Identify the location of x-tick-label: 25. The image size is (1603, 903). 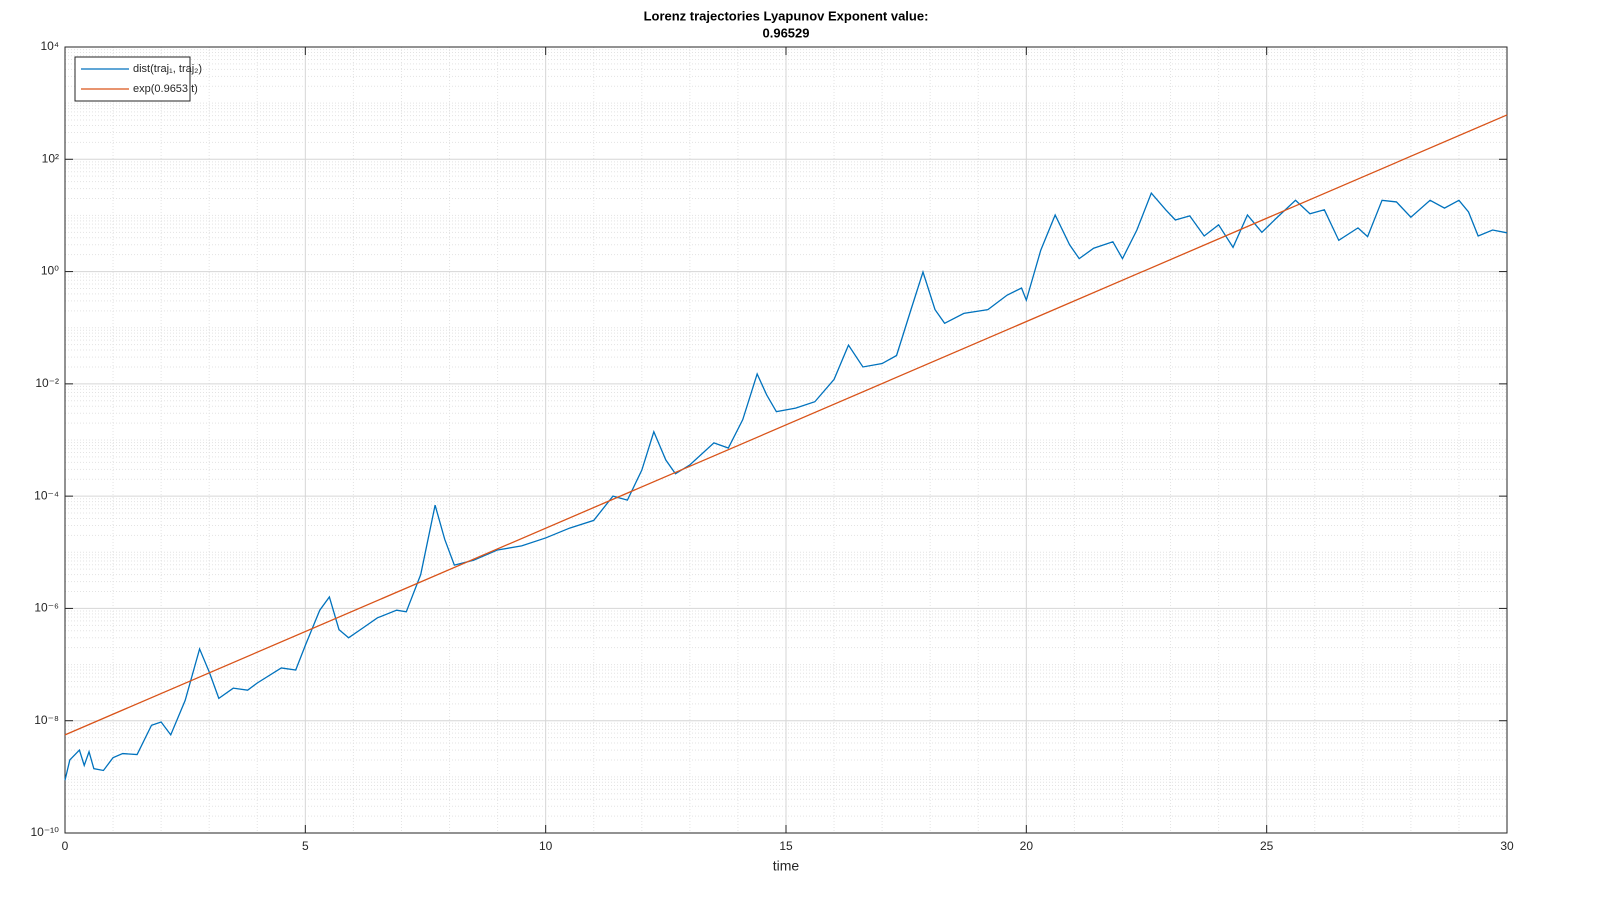
(1267, 846).